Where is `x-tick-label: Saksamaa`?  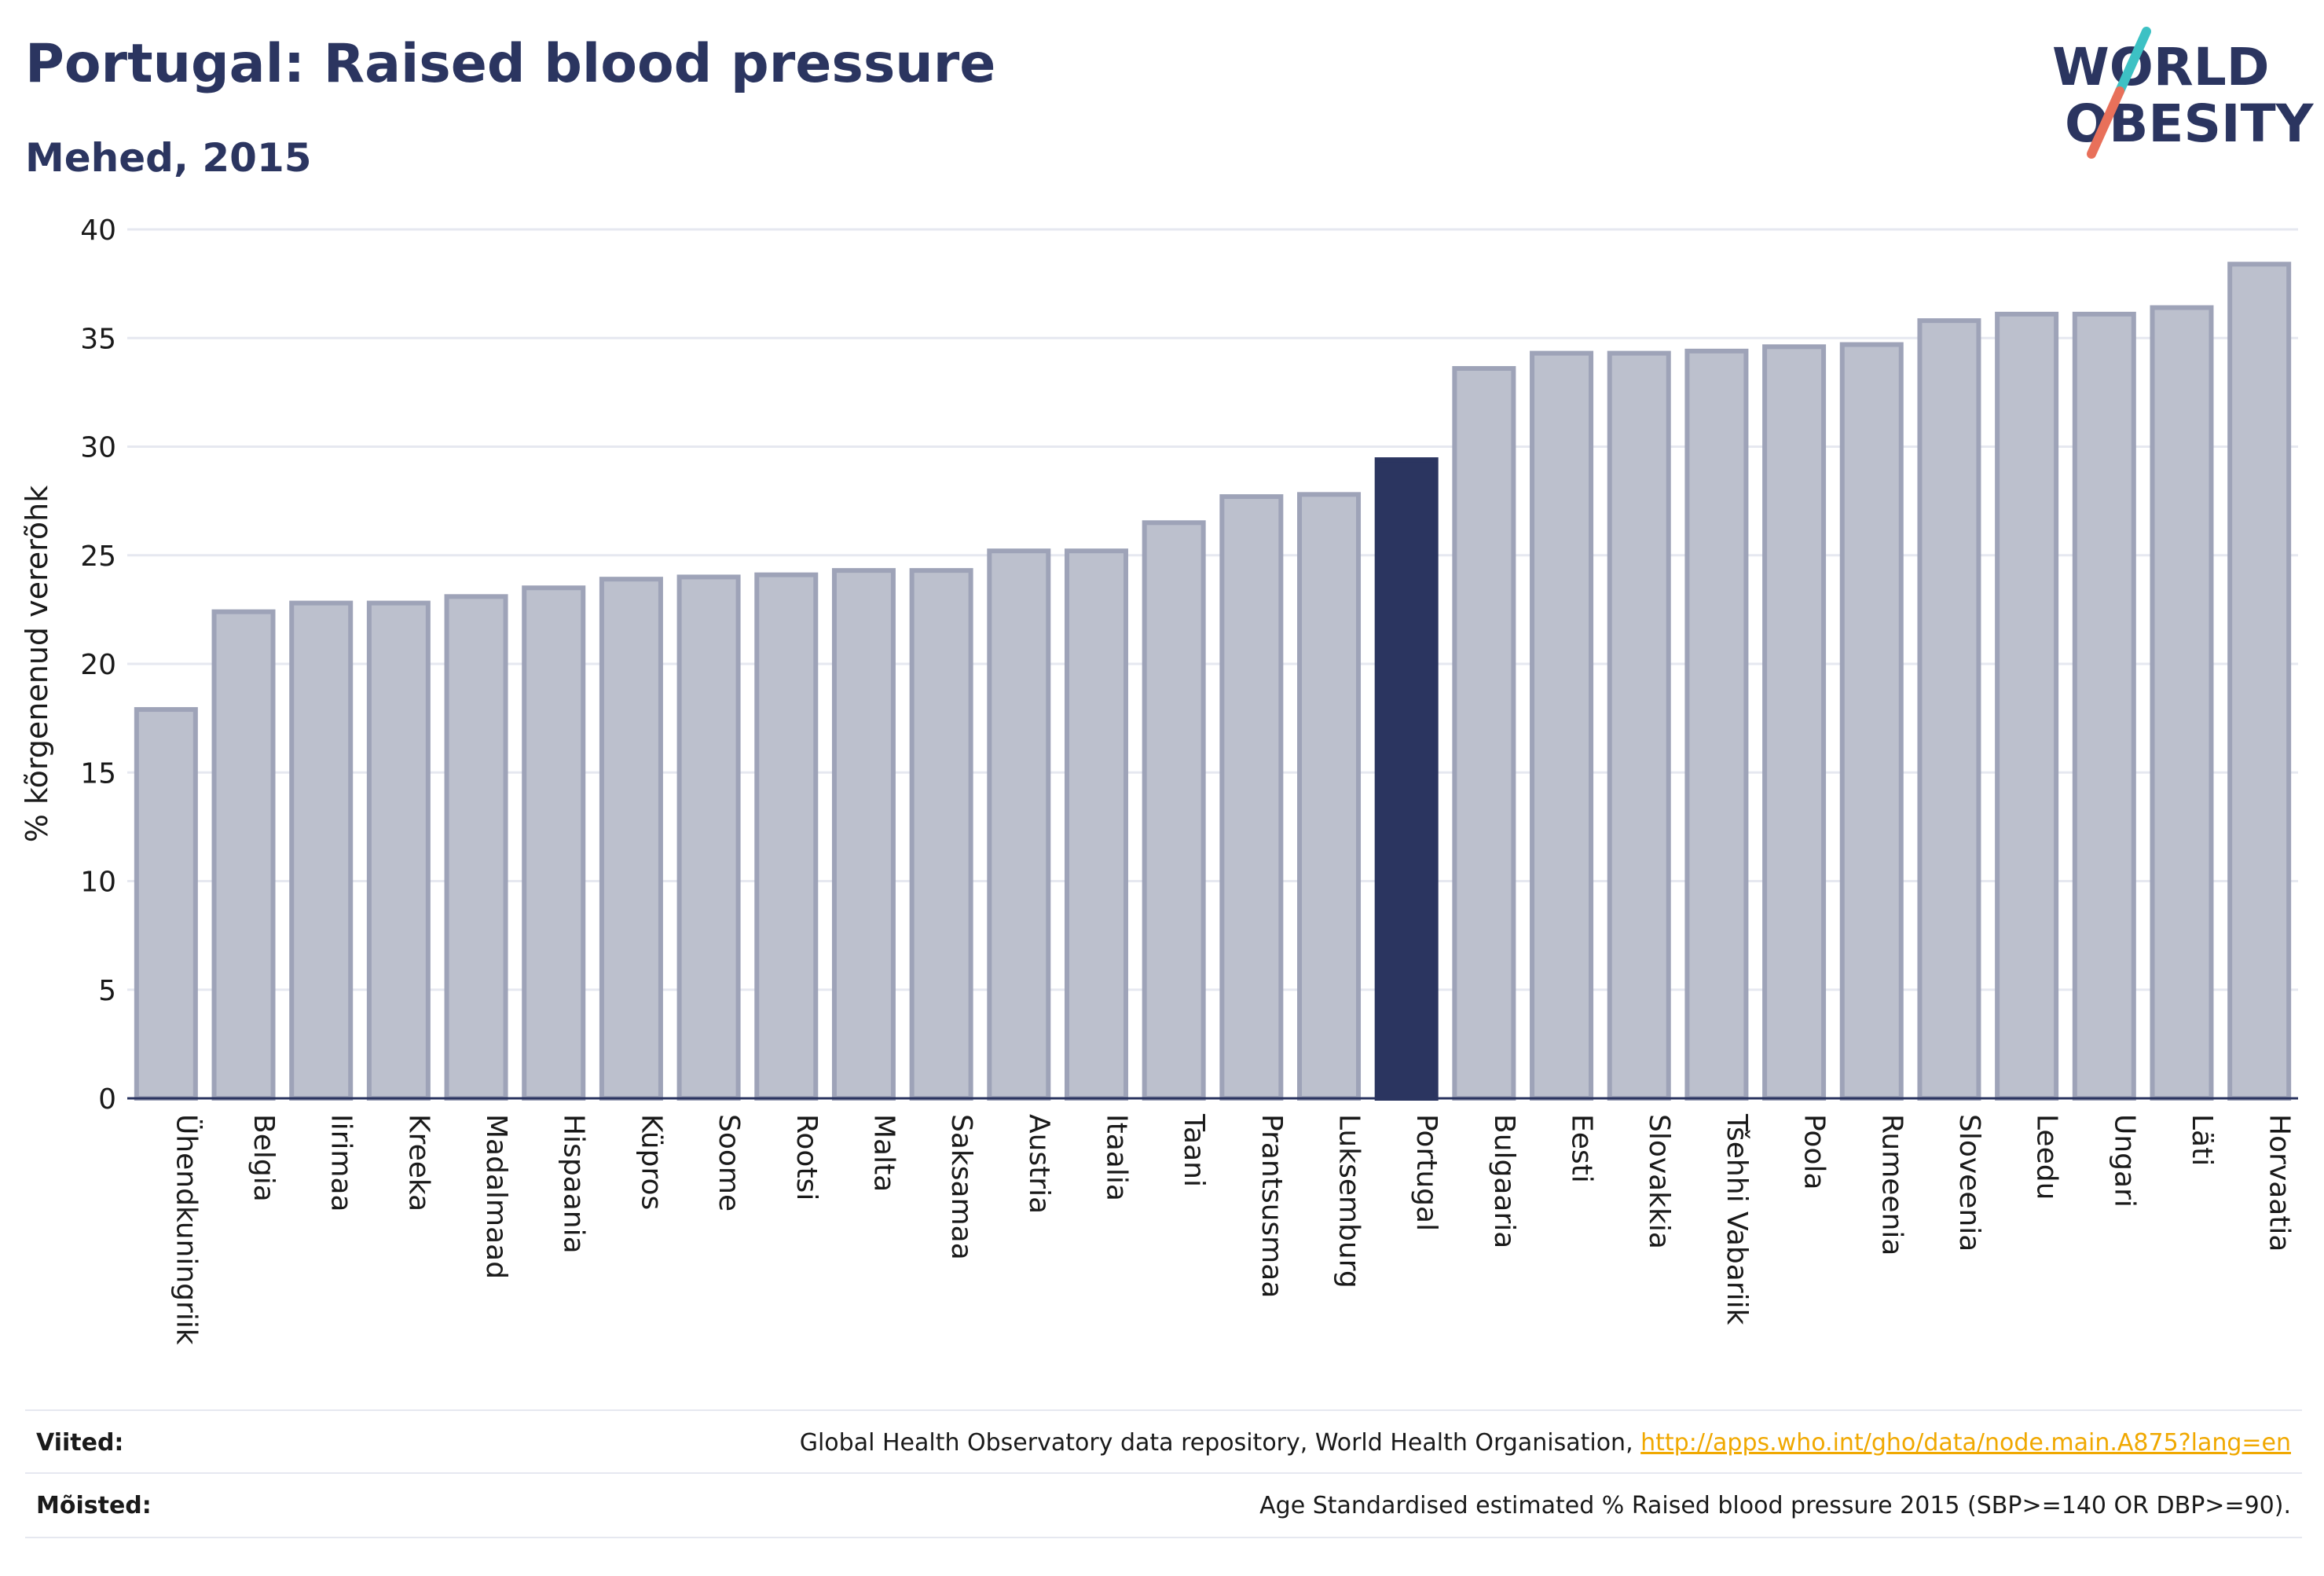
x-tick-label: Saksamaa is located at coordinates (961, 1187).